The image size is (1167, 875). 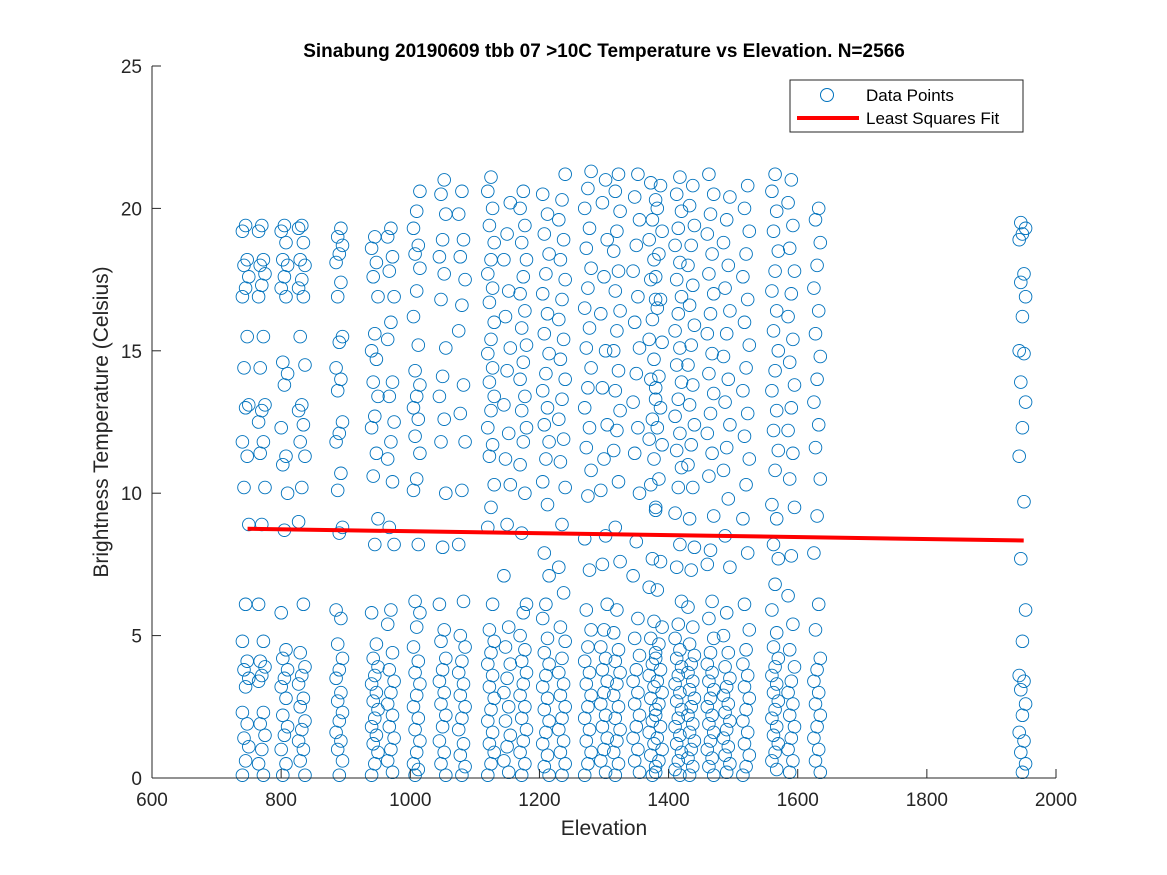 What do you see at coordinates (131, 67) in the screenshot?
I see `y-tick-label: 25` at bounding box center [131, 67].